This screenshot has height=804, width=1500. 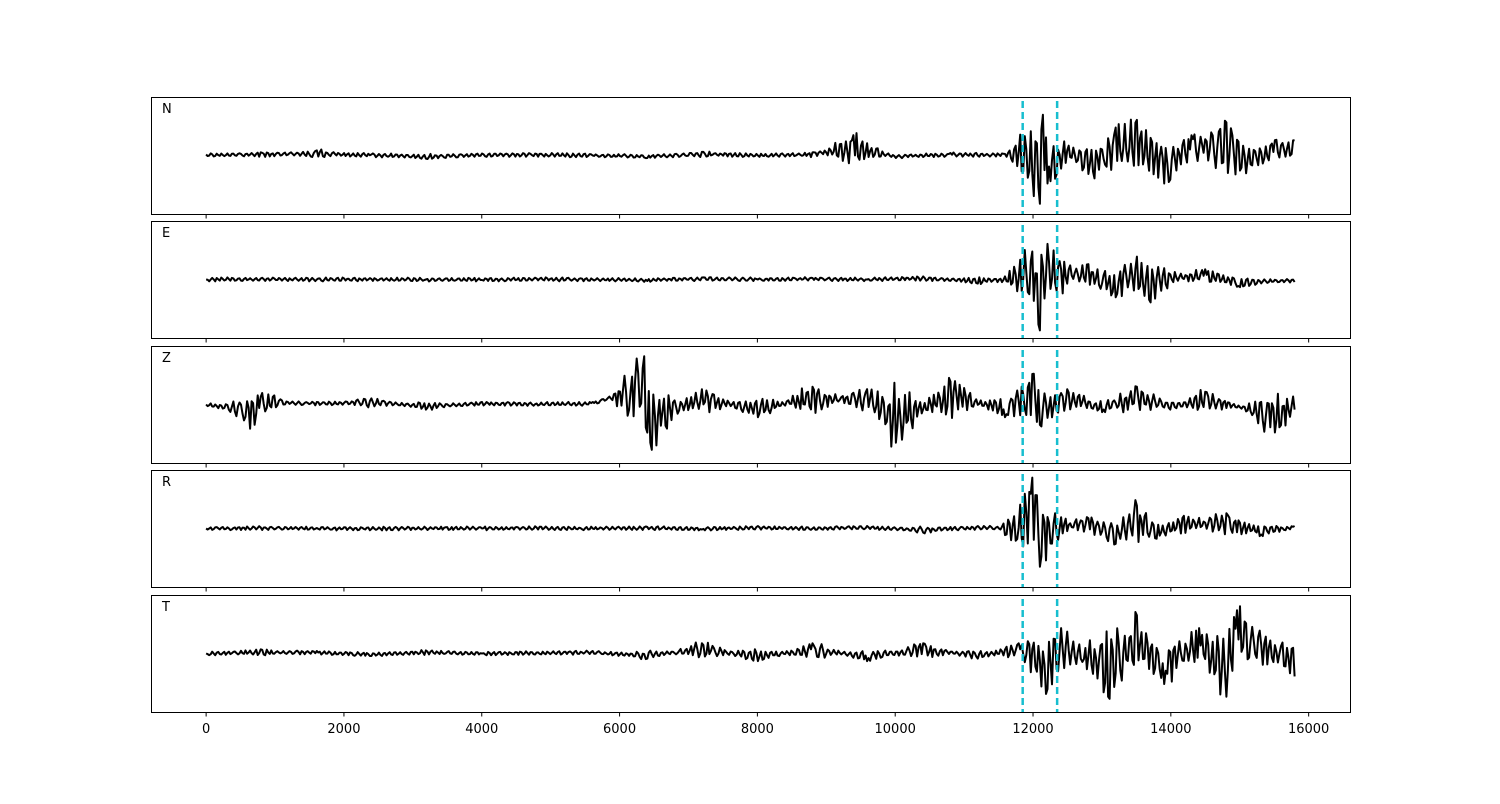 What do you see at coordinates (757, 729) in the screenshot?
I see `x-tick-label-4: 8000` at bounding box center [757, 729].